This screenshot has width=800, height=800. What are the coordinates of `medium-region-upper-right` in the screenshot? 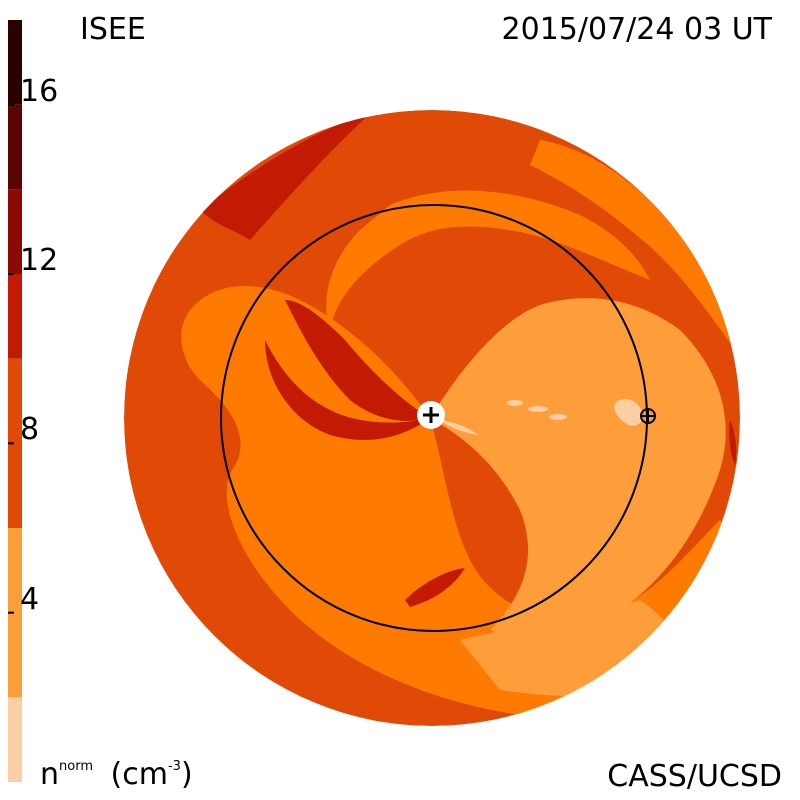 It's located at (632, 245).